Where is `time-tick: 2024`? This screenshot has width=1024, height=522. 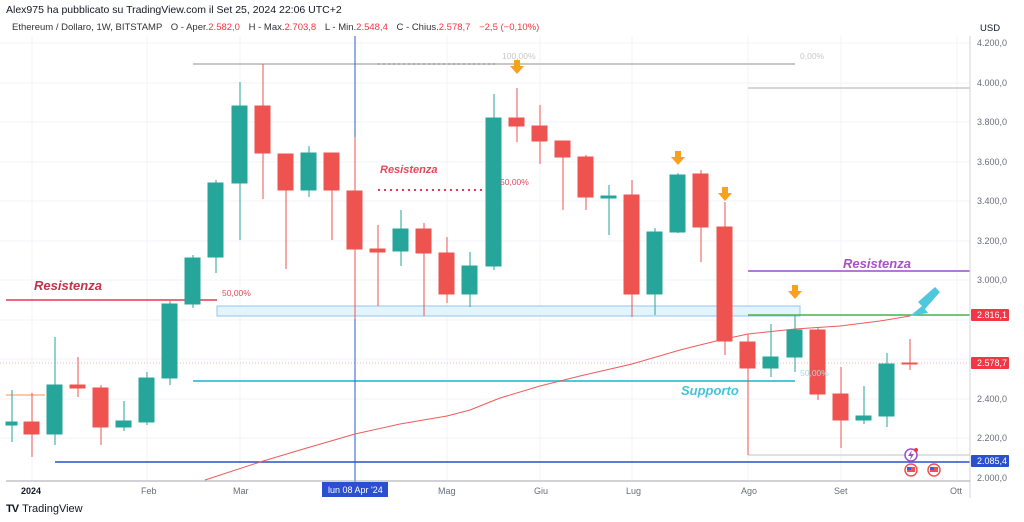 time-tick: 2024 is located at coordinates (31, 491).